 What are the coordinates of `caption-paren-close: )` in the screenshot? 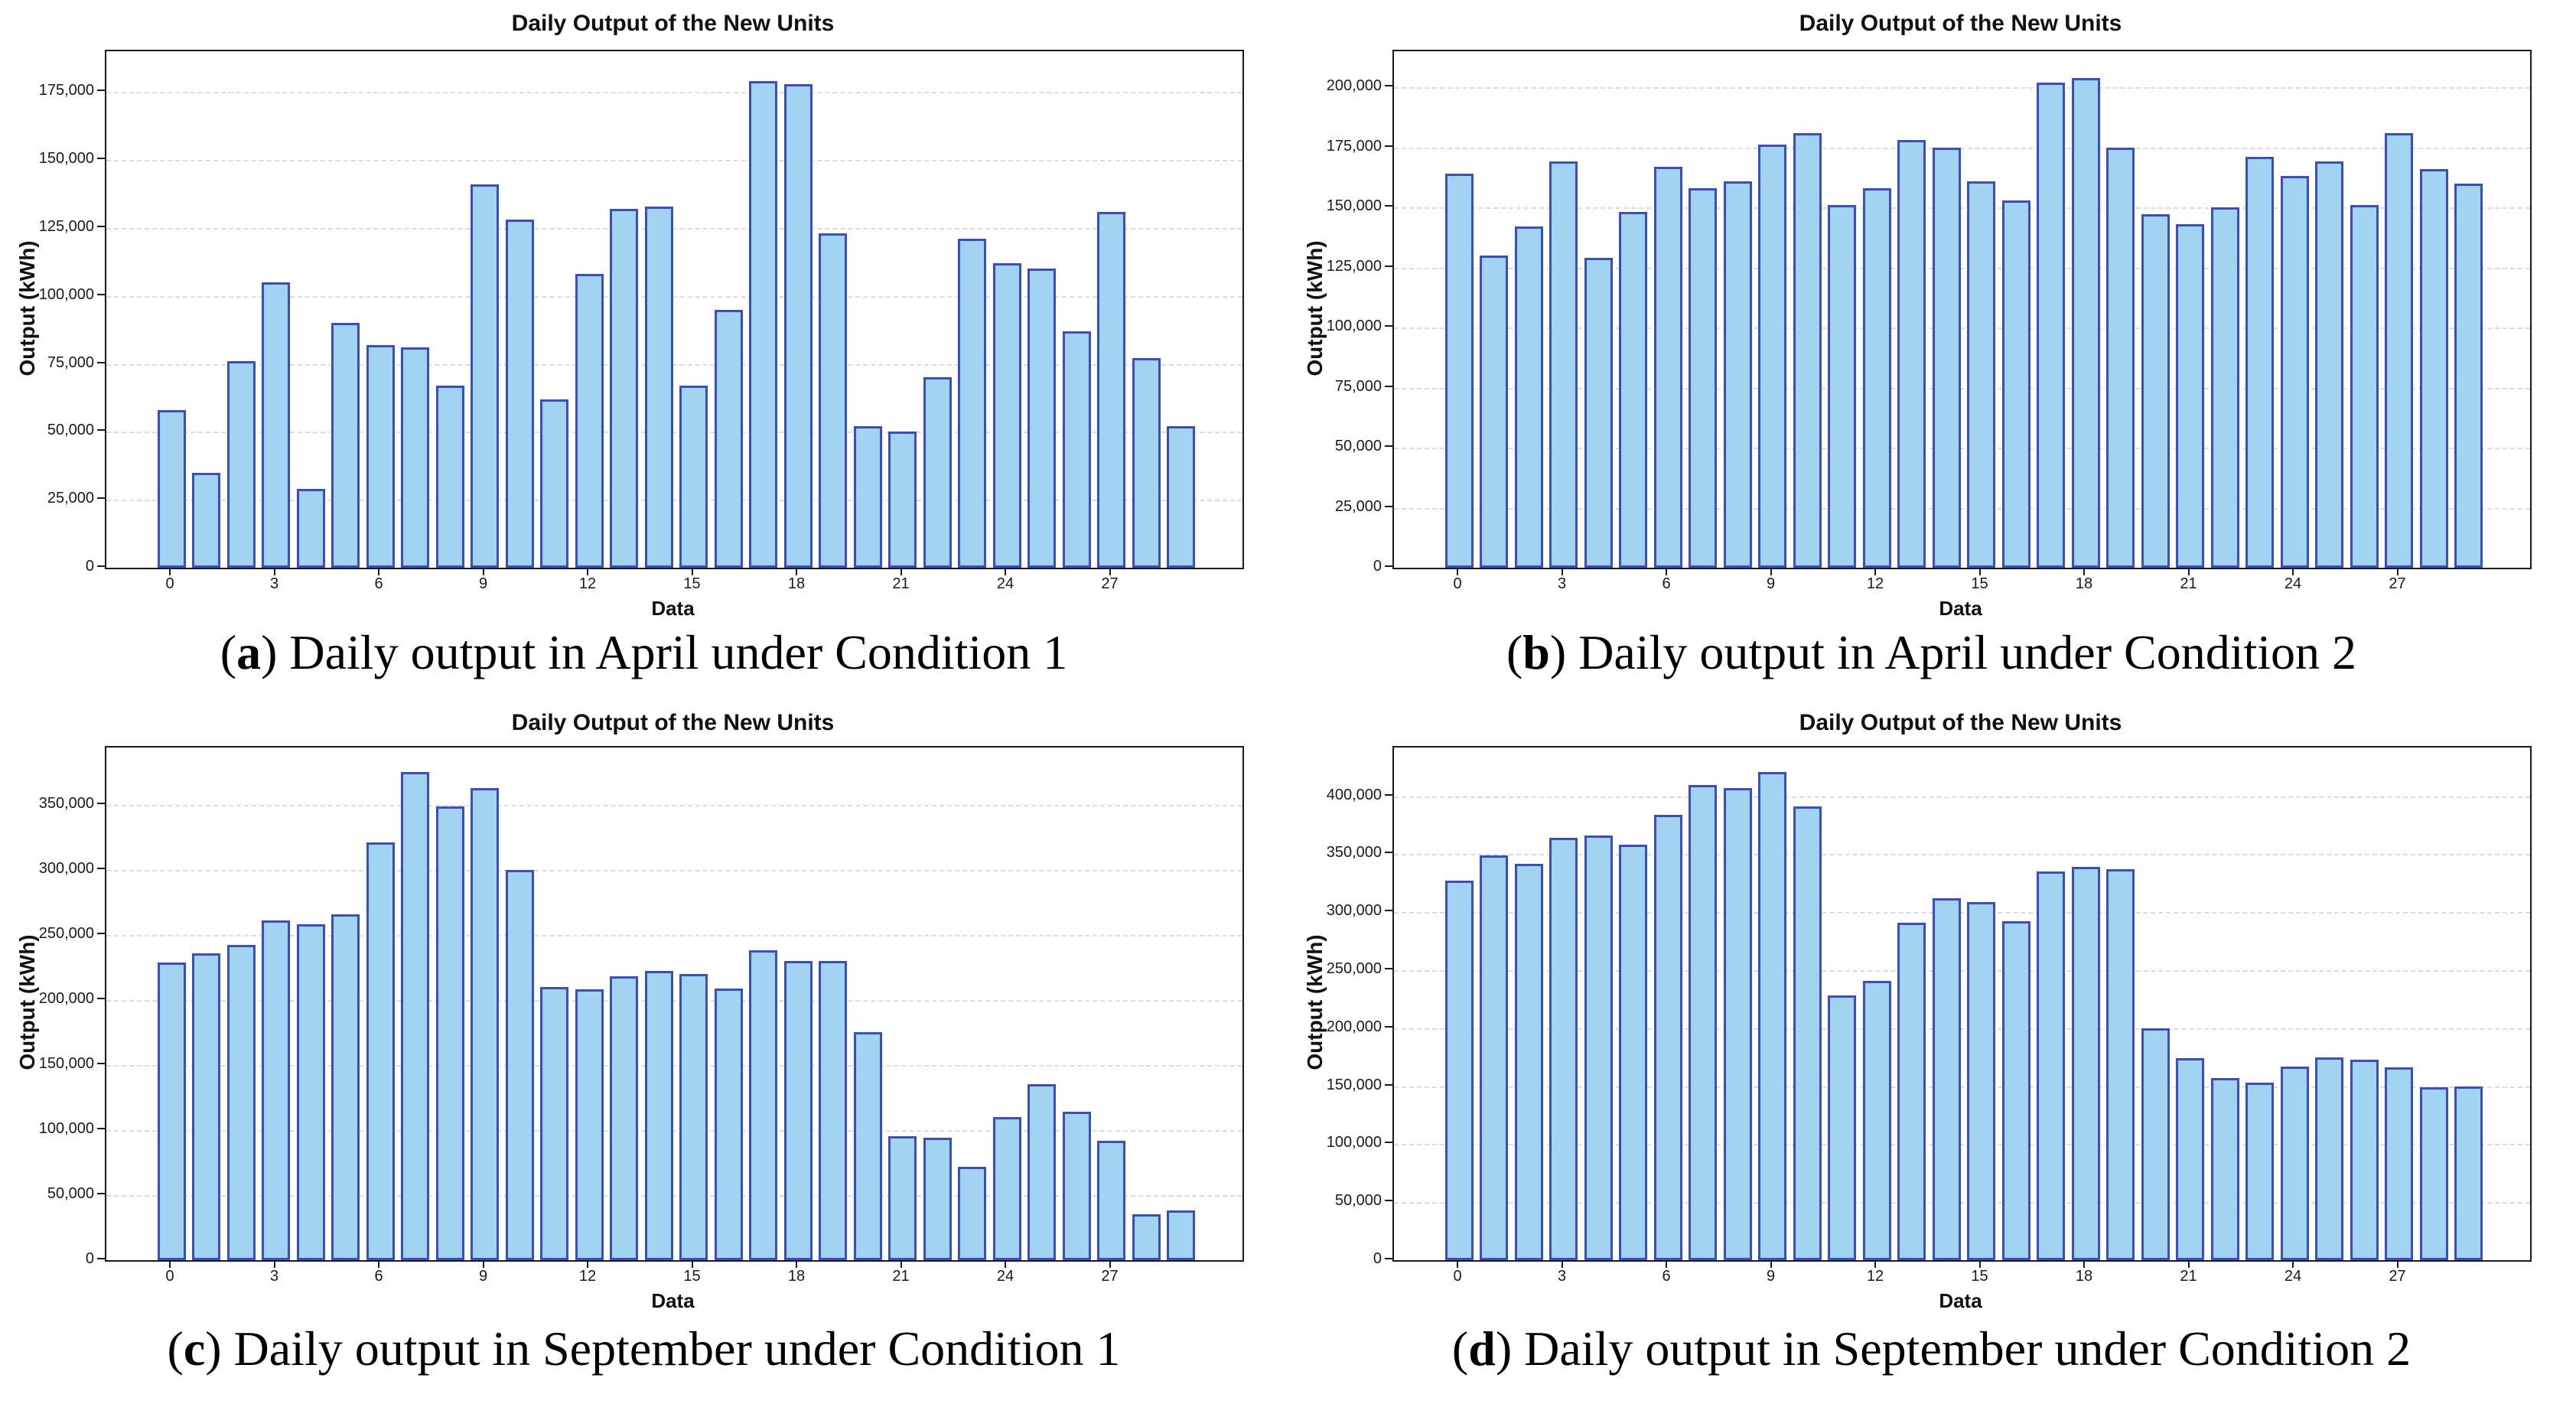 It's located at (1558, 652).